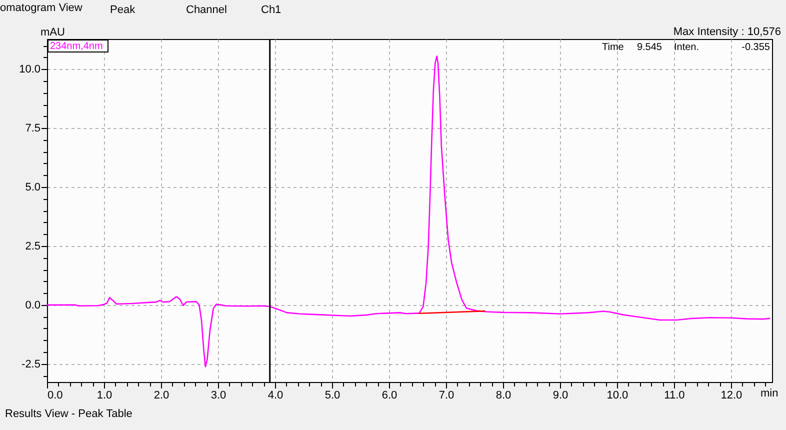 The height and width of the screenshot is (430, 786). Describe the element at coordinates (123, 10) in the screenshot. I see `text: Peak` at that location.